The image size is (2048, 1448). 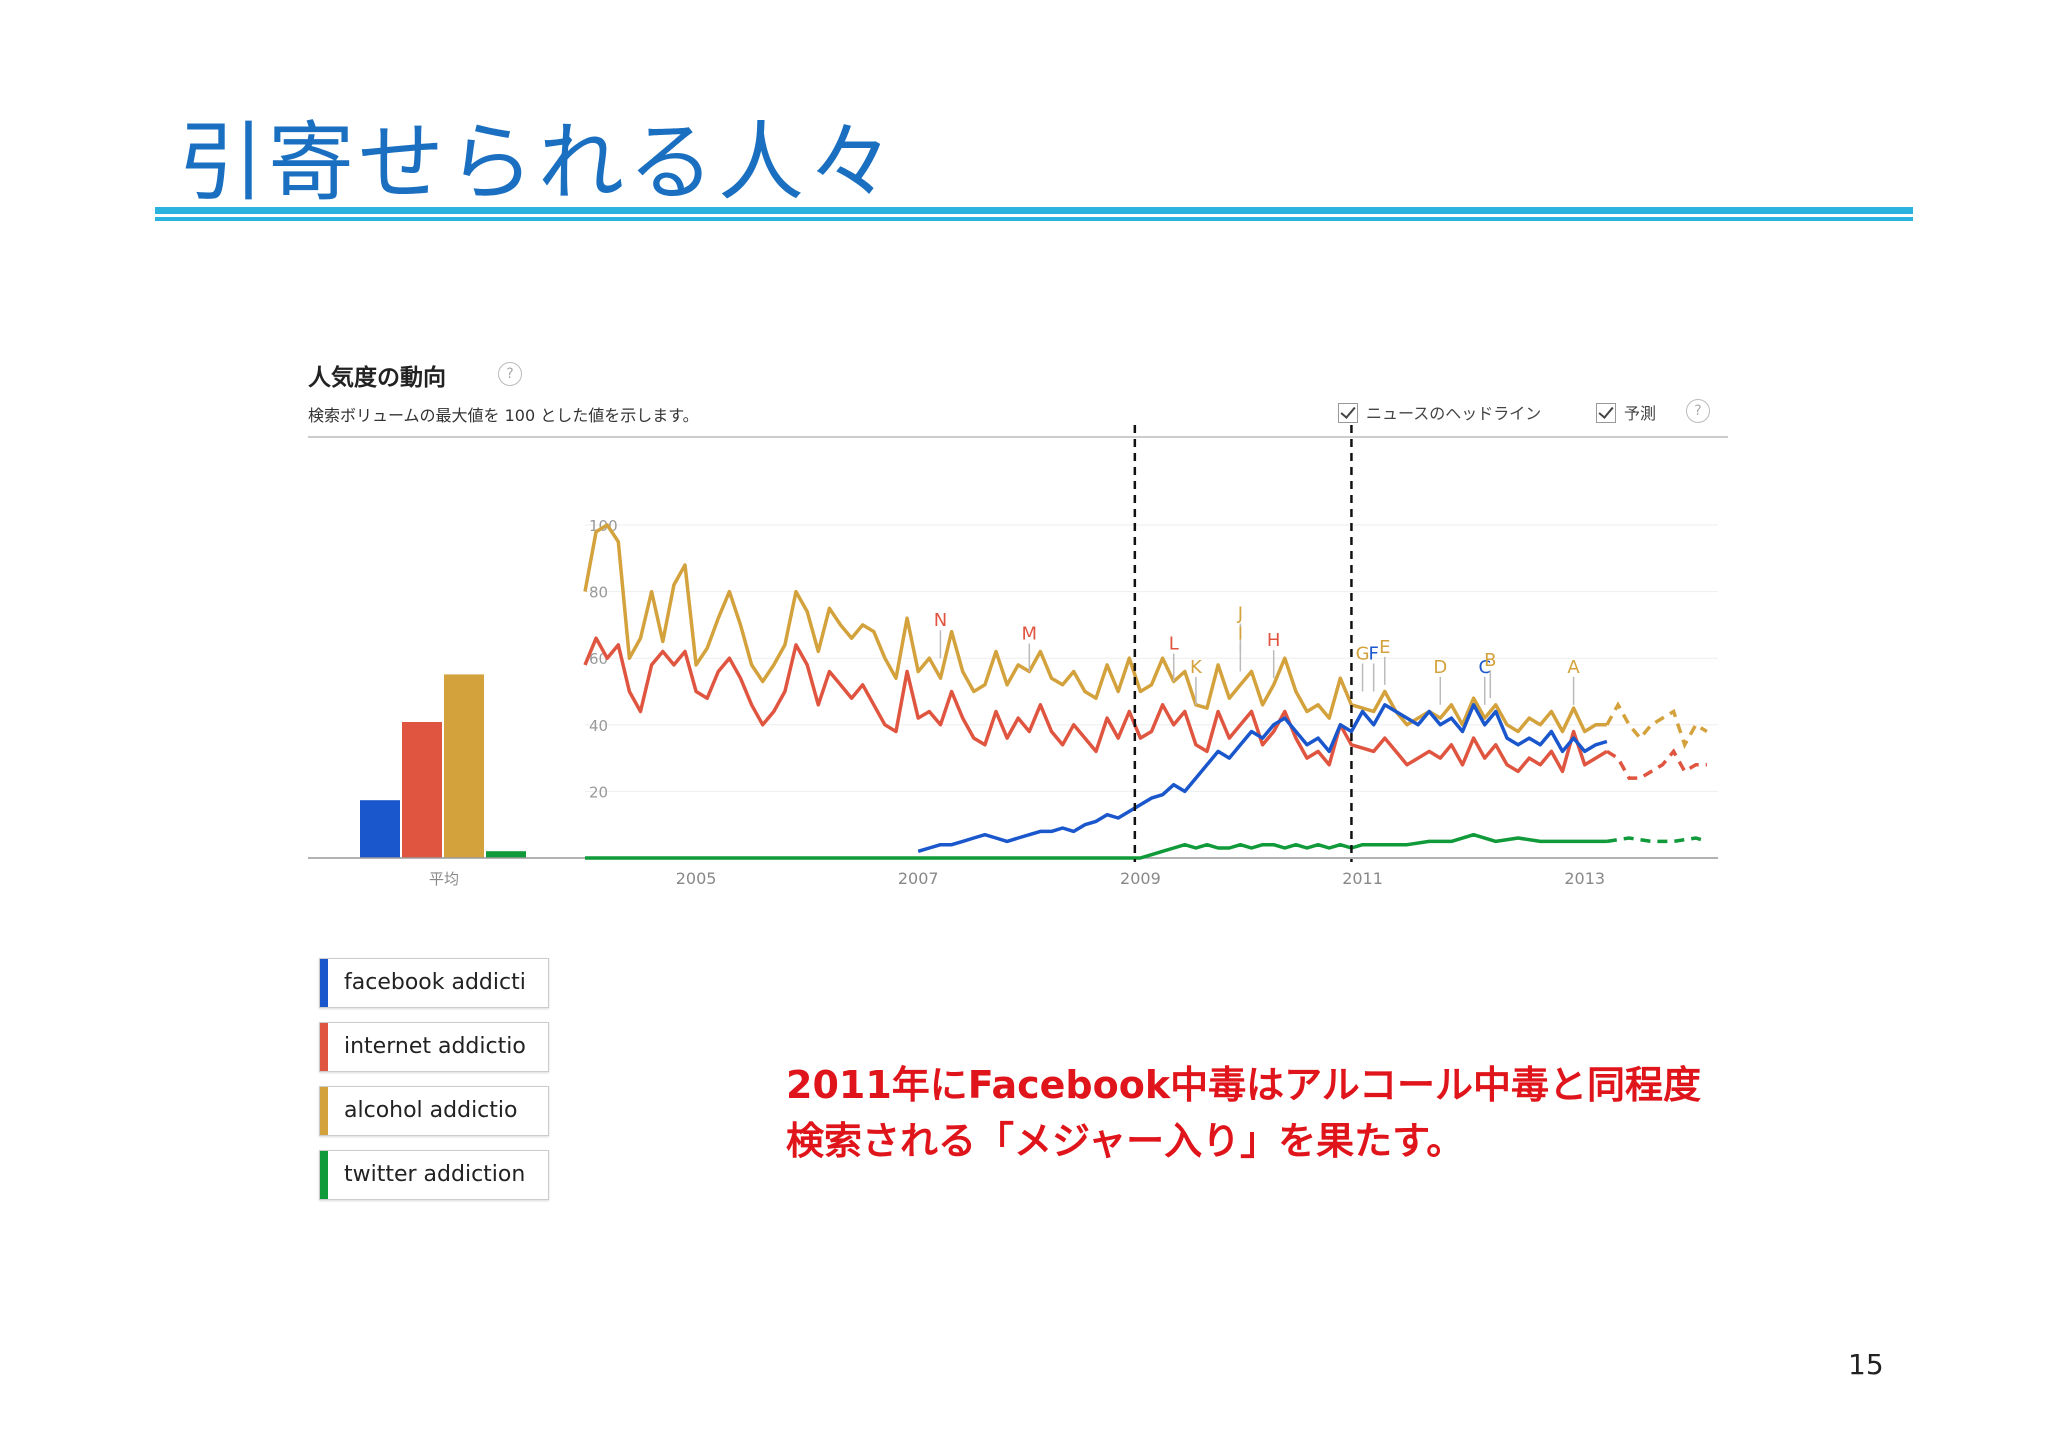 What do you see at coordinates (1240, 634) in the screenshot?
I see `annotation-label-I: I` at bounding box center [1240, 634].